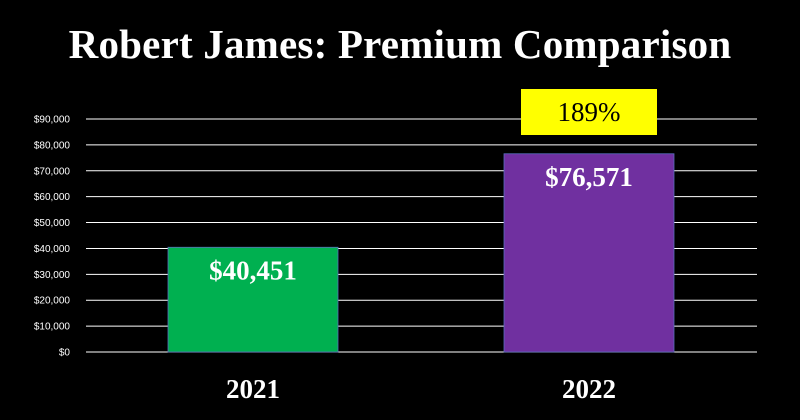 The image size is (800, 420). Describe the element at coordinates (65, 353) in the screenshot. I see `y-tick-label: $0` at that location.